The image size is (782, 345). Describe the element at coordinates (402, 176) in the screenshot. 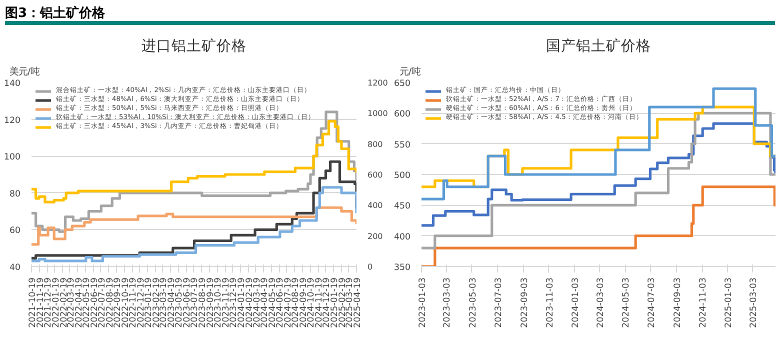

I see `y-tick-label: 500` at that location.